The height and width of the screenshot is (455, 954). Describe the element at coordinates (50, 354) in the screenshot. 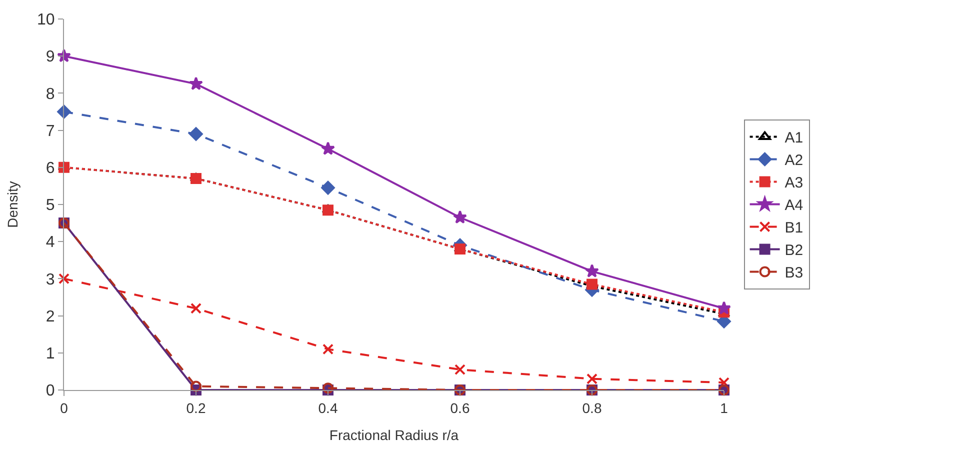

I see `y-tick-label: 1` at that location.